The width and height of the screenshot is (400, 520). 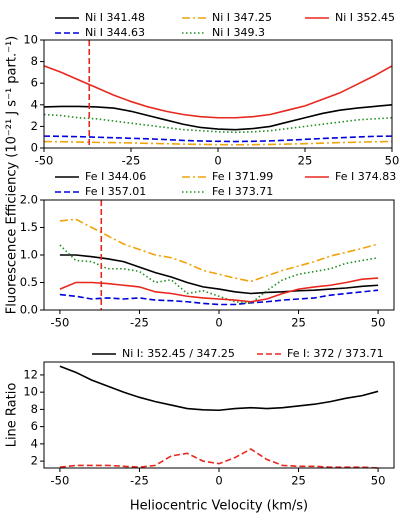 I want to click on legend-label: Ni I 344.63, so click(x=115, y=32).